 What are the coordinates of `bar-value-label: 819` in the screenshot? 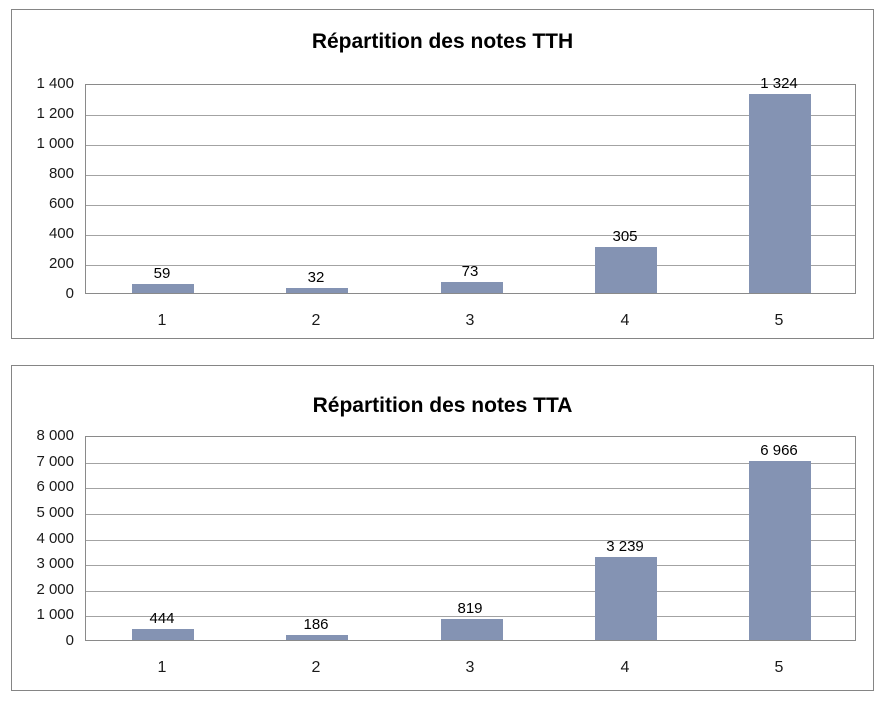 It's located at (470, 608).